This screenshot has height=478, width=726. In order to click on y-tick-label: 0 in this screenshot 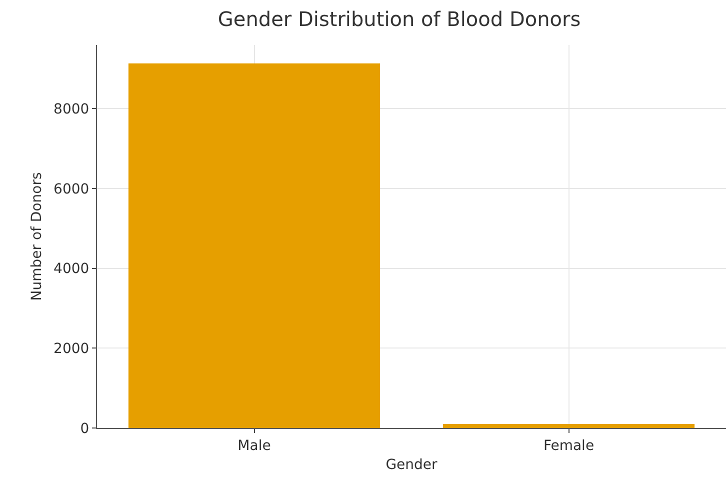, I will do `click(85, 428)`.